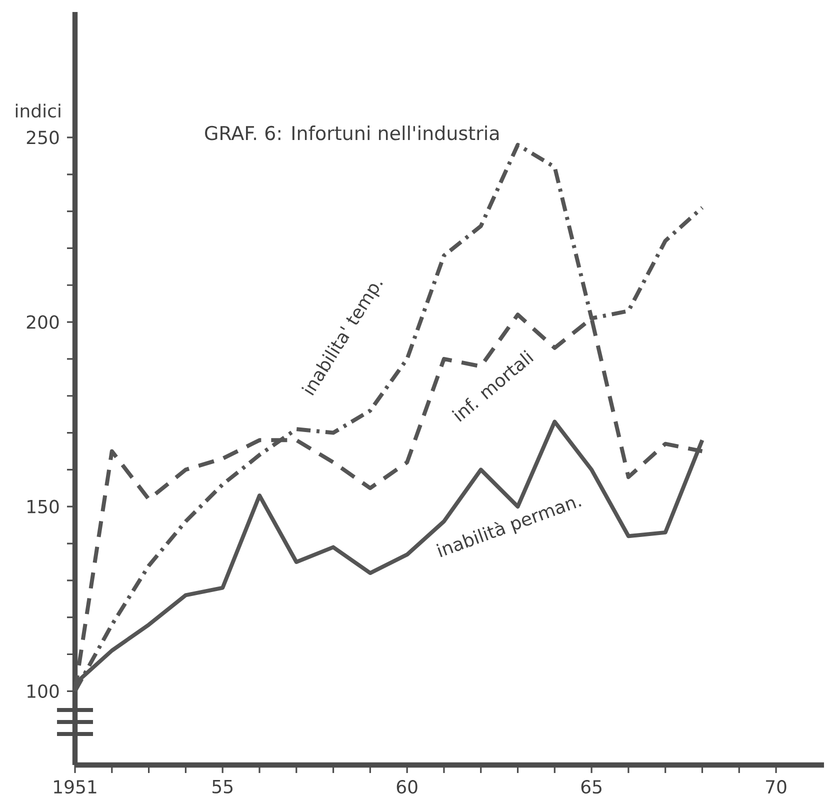 Image resolution: width=829 pixels, height=807 pixels. Describe the element at coordinates (42, 137) in the screenshot. I see `y-tick-label: 250` at that location.